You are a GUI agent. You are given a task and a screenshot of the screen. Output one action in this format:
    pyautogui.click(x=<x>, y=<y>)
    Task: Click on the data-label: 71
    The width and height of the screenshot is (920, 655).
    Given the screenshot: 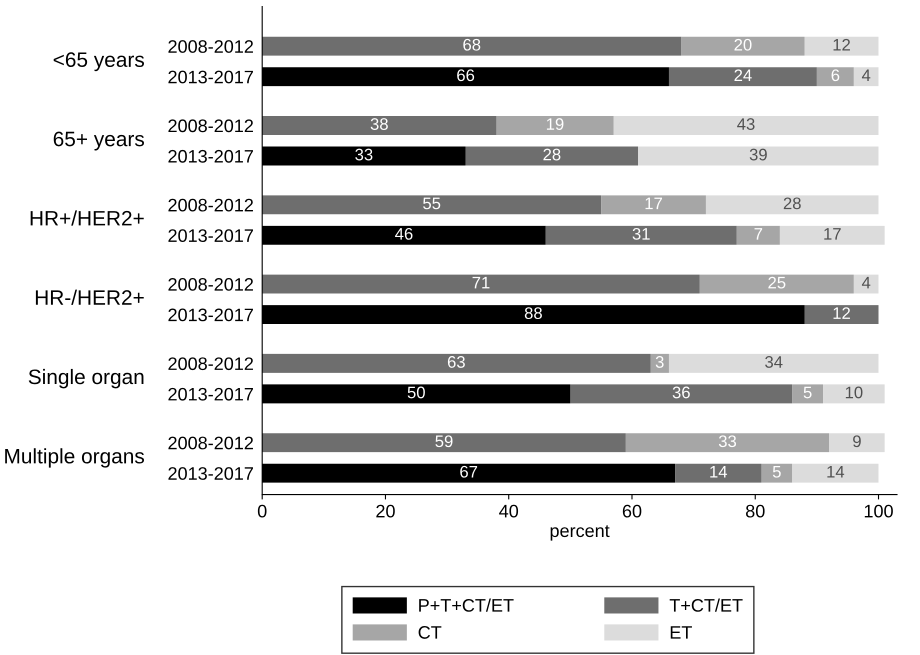 What is the action you would take?
    pyautogui.click(x=481, y=282)
    